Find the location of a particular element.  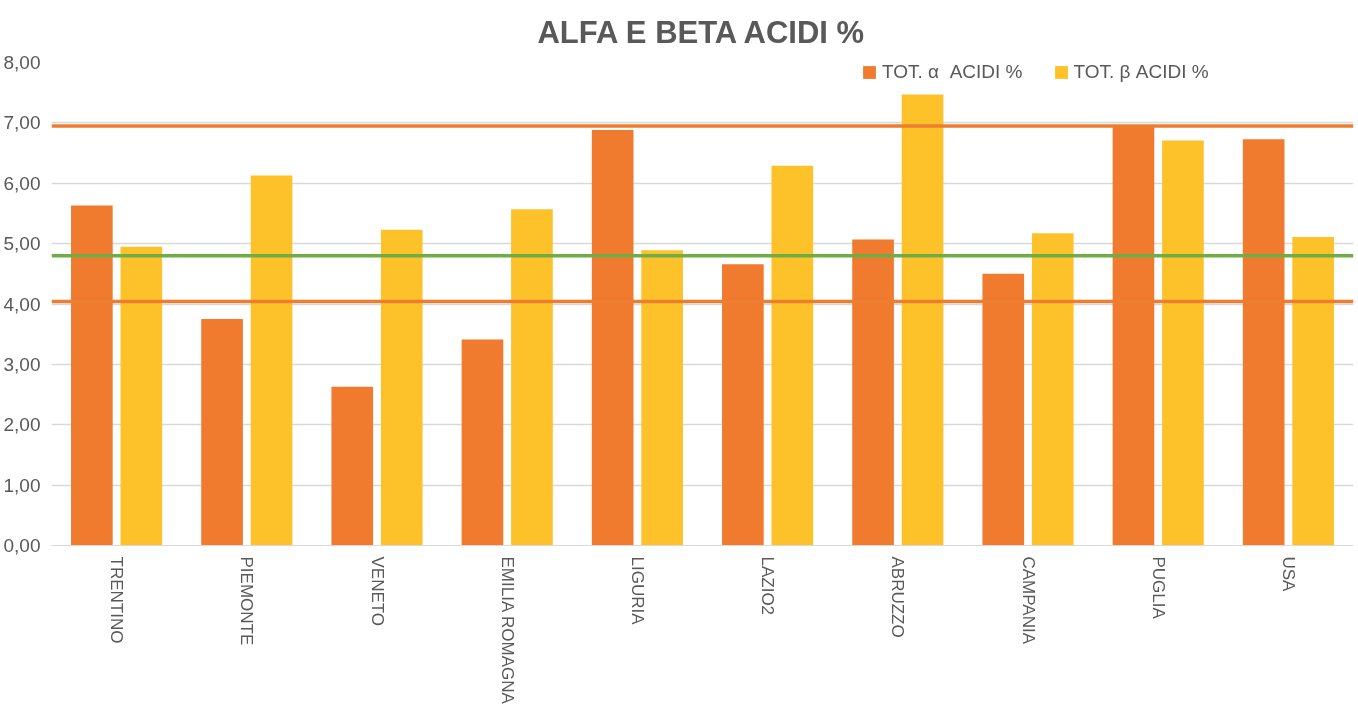

y-tick-label: 6,00 is located at coordinates (22, 183).